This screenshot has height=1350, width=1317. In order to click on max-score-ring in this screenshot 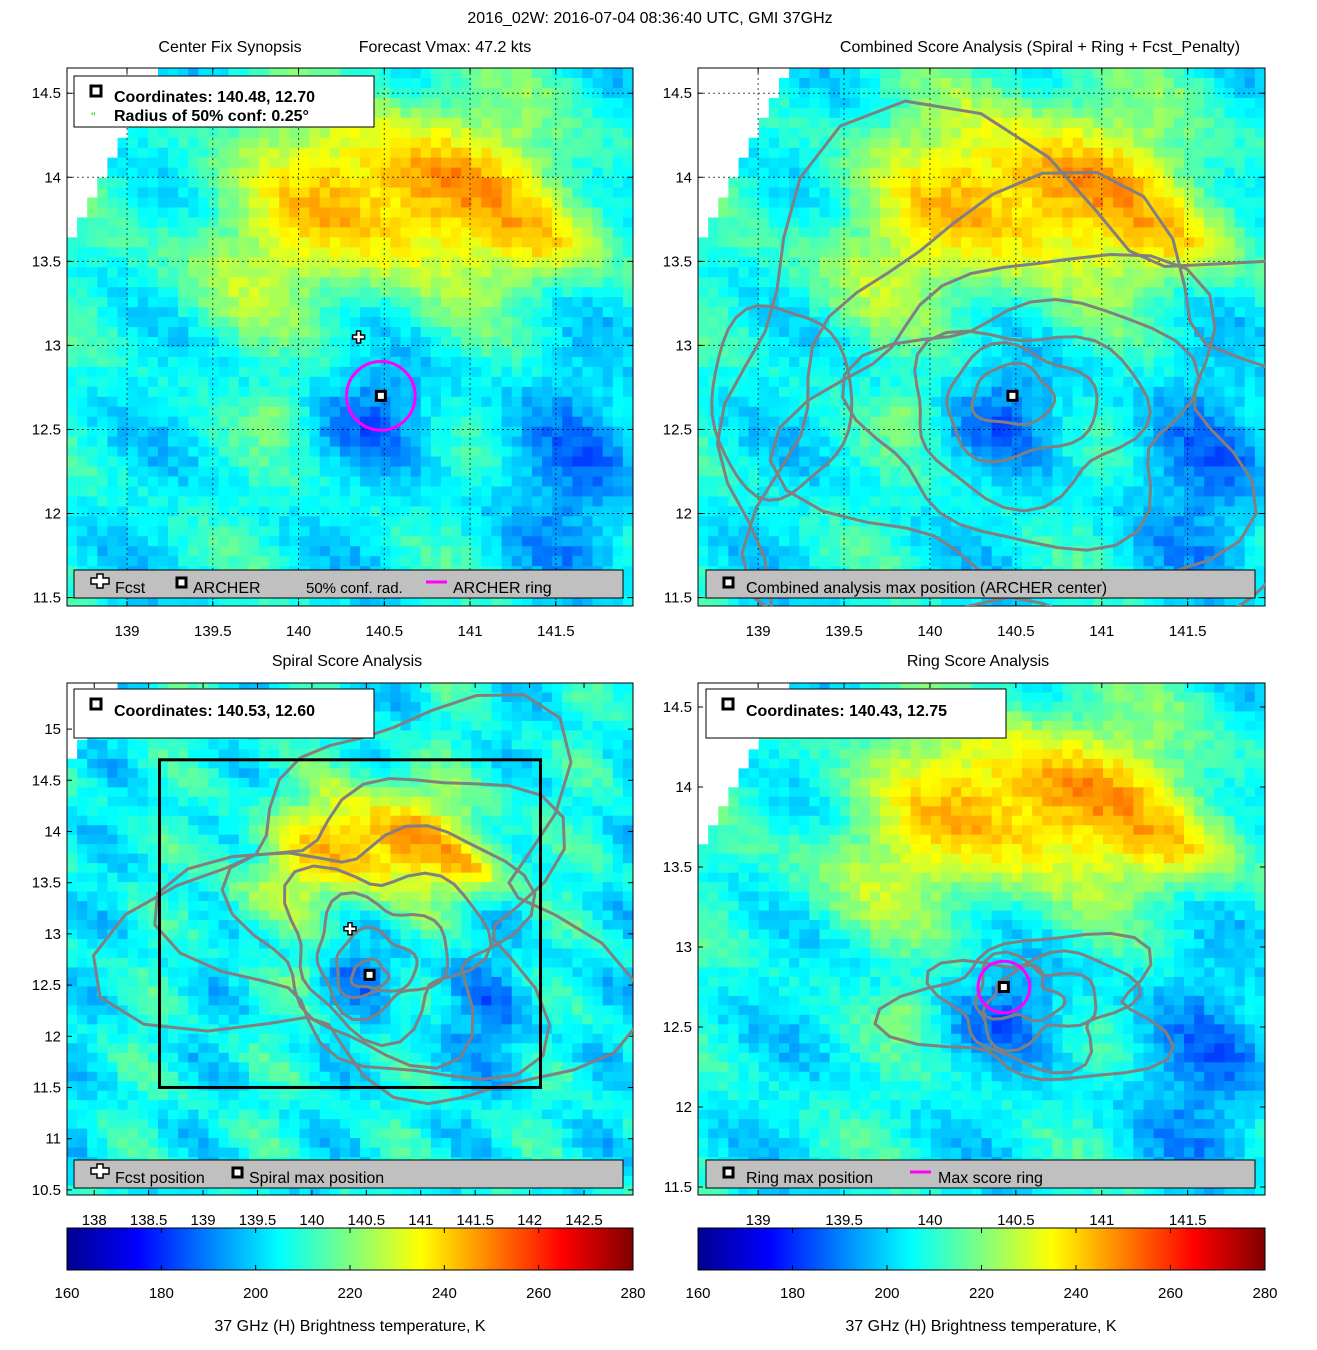, I will do `click(1004, 987)`.